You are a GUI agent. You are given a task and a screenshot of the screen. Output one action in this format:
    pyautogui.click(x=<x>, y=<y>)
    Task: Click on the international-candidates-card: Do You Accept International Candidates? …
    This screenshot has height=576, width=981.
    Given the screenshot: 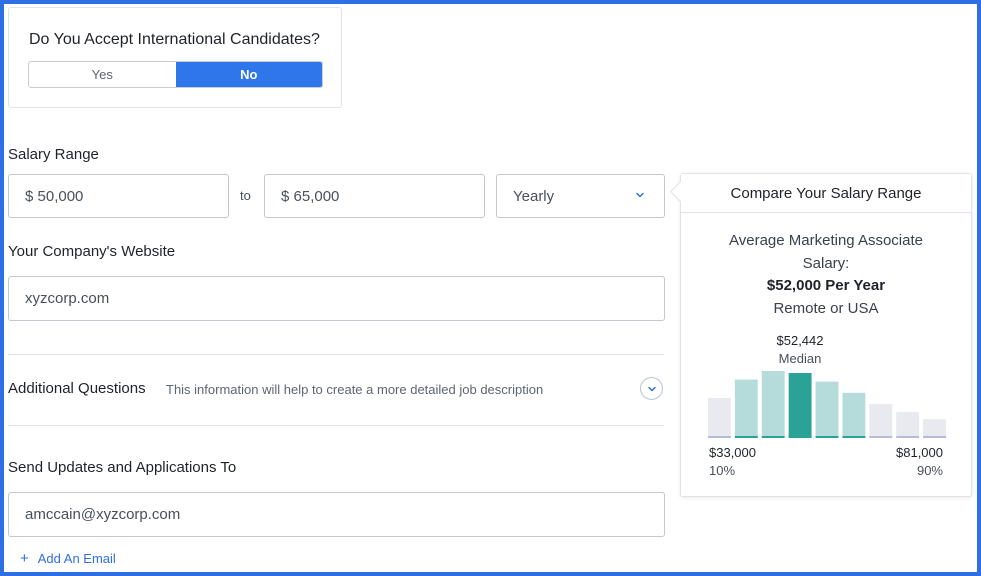 What is the action you would take?
    pyautogui.click(x=175, y=57)
    